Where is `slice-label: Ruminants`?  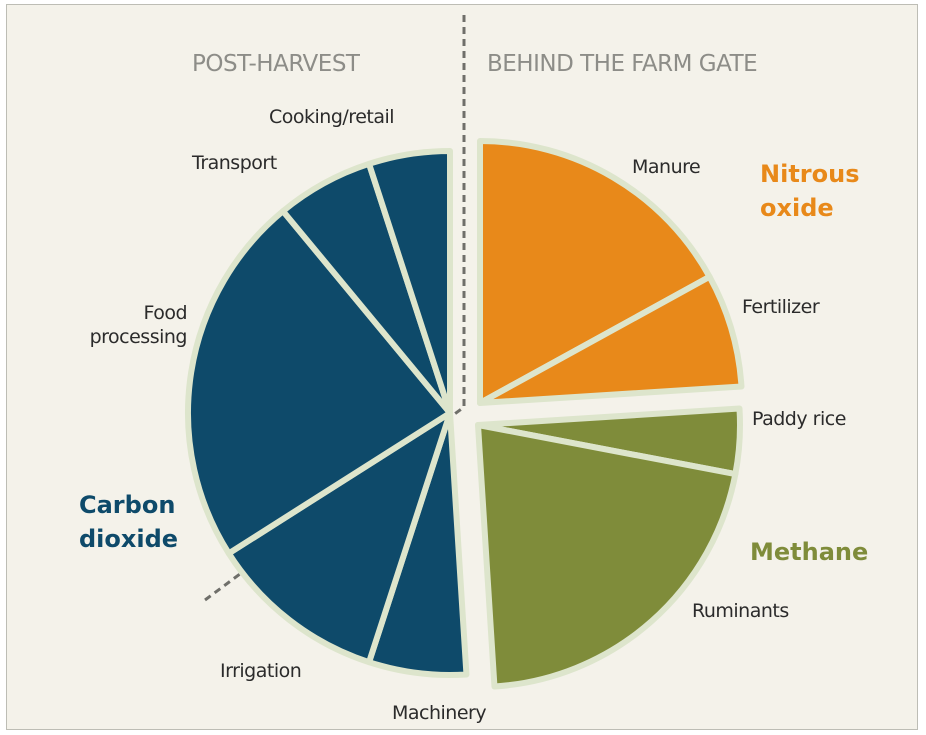 slice-label: Ruminants is located at coordinates (740, 611).